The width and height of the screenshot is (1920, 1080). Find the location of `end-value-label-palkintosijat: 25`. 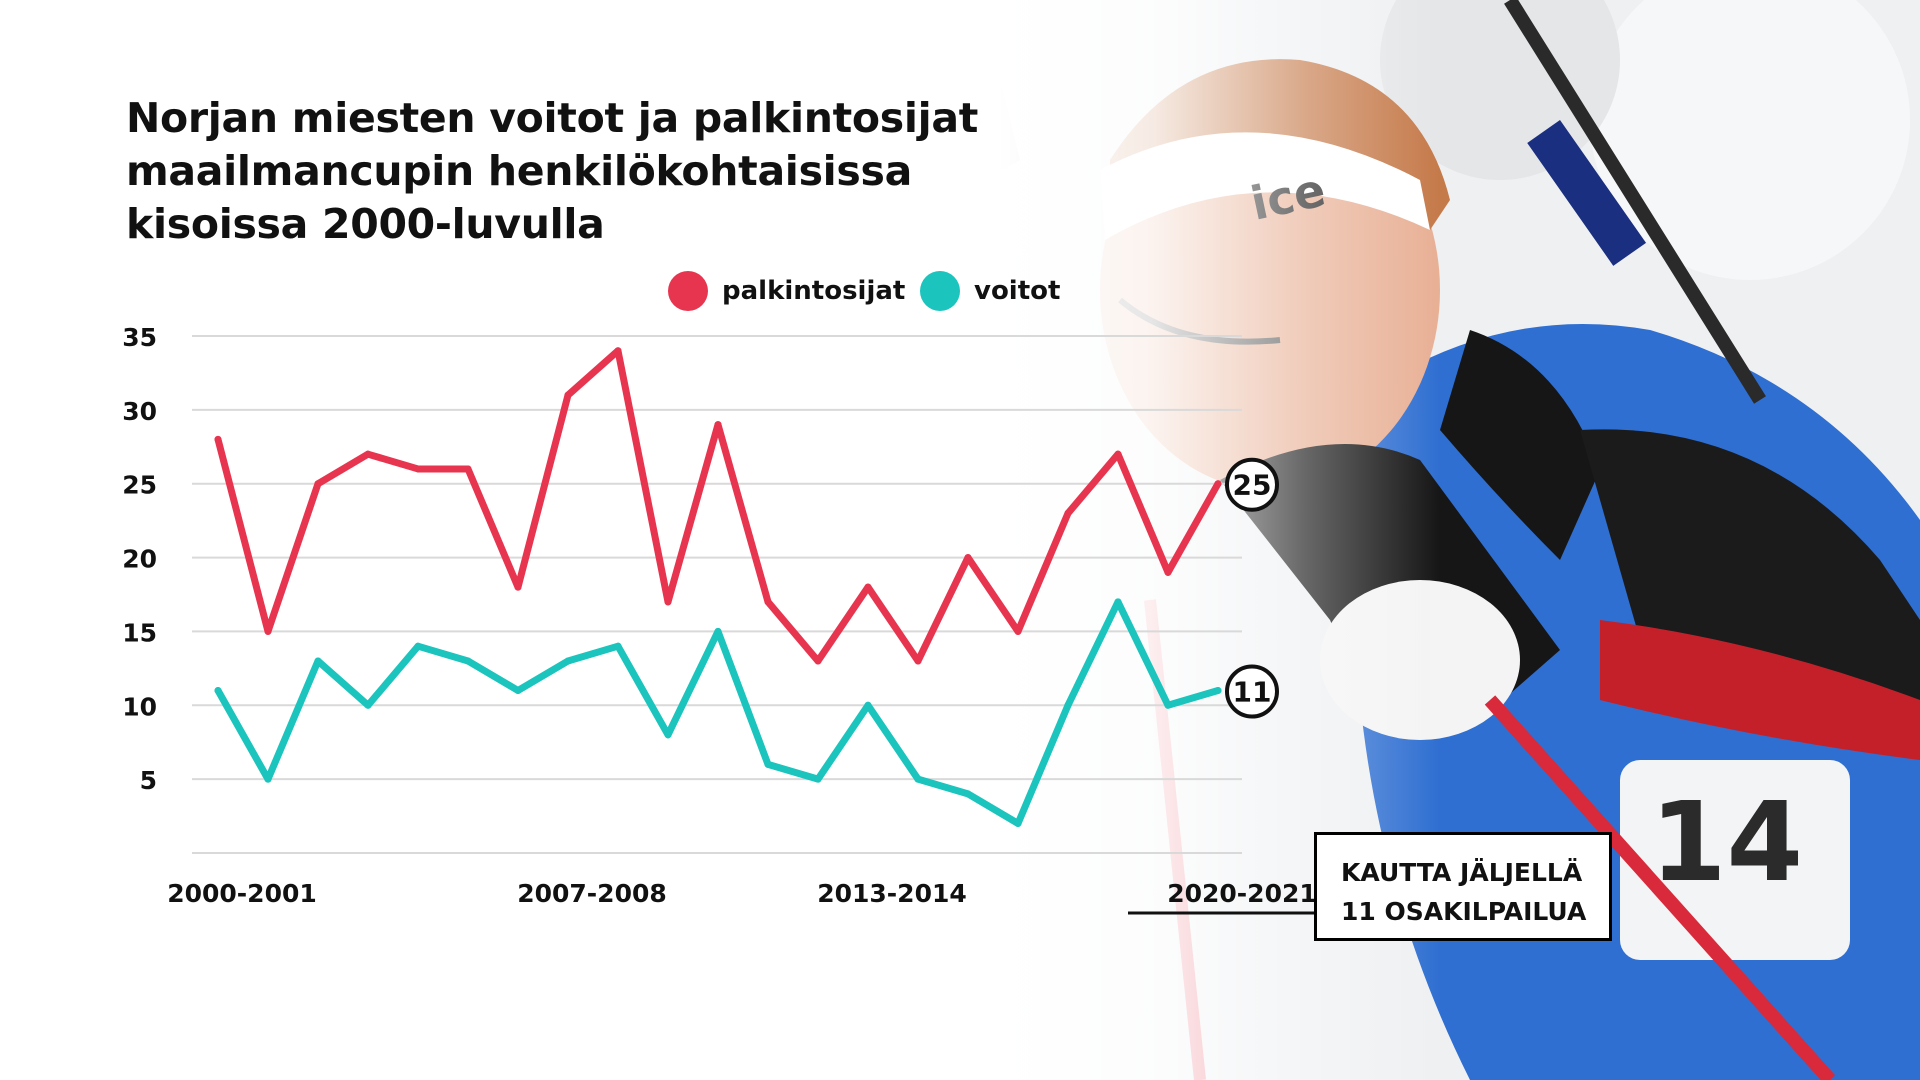

end-value-label-palkintosijat: 25 is located at coordinates (1252, 485).